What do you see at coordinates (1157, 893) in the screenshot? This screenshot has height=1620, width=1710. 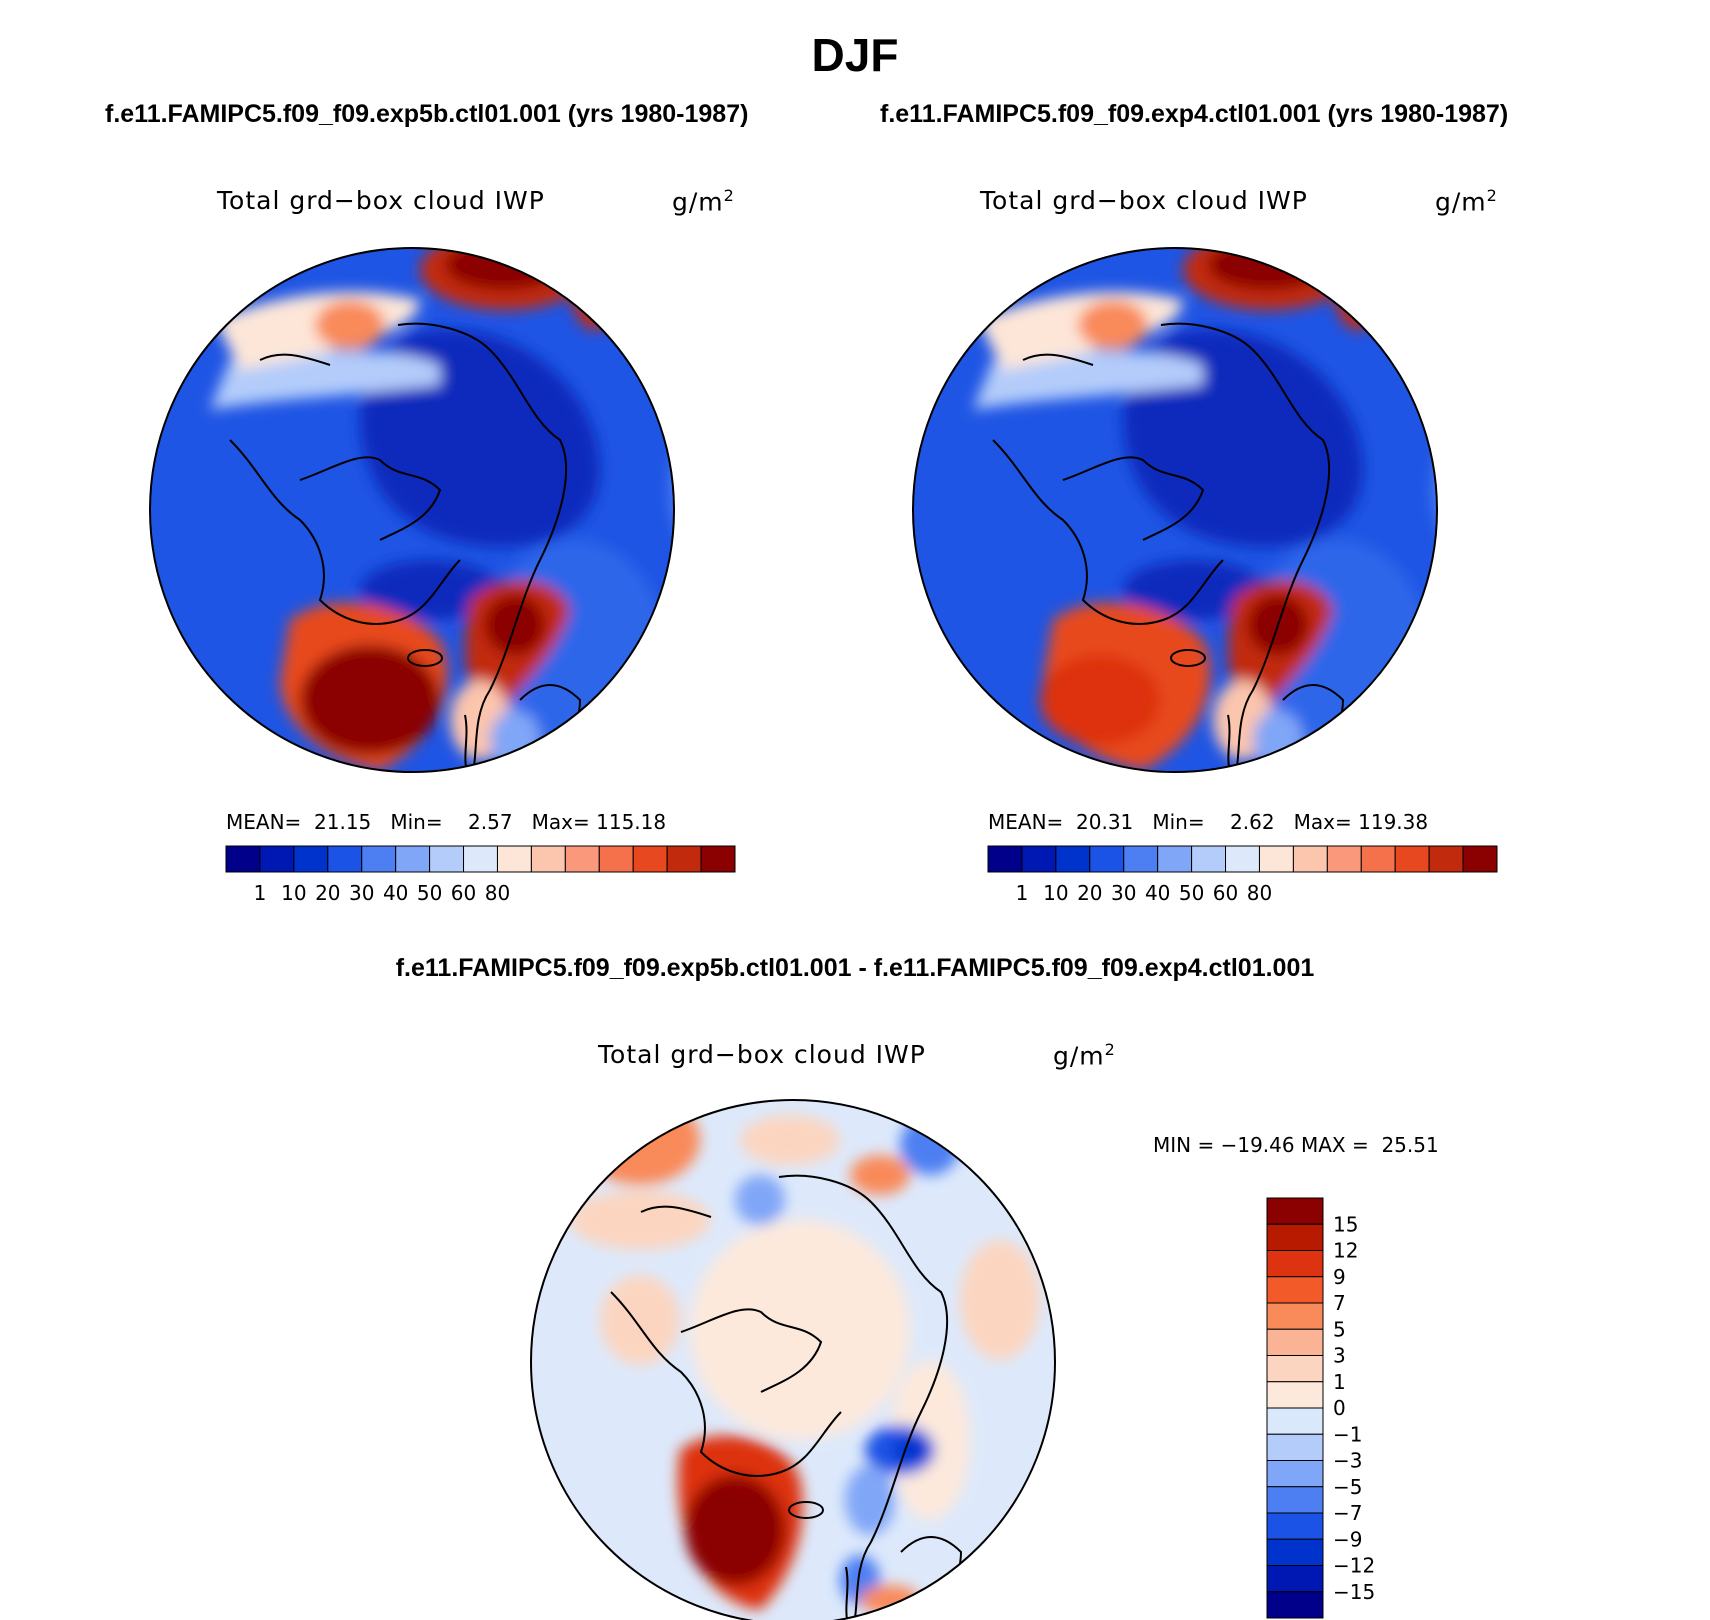 I see `right-colorbar-tick-label: 40` at bounding box center [1157, 893].